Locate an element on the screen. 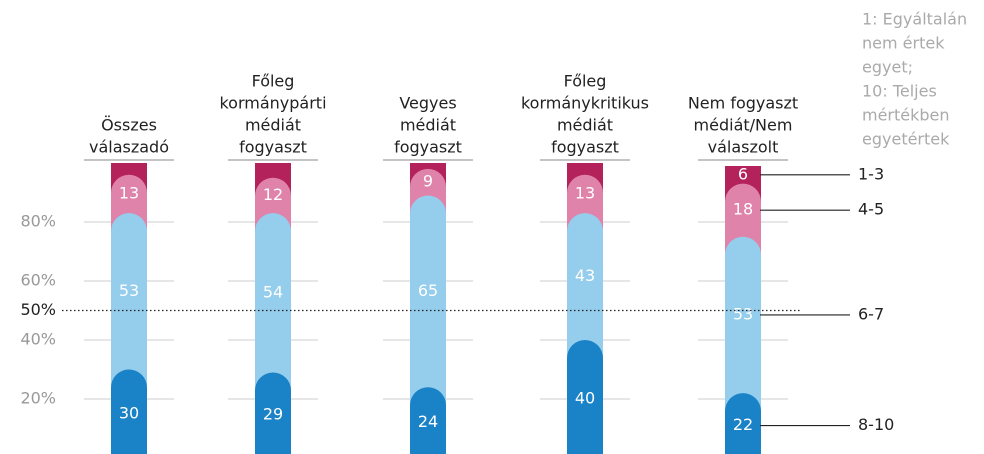 Image resolution: width=984 pixels, height=454 pixels. note: egyetértek is located at coordinates (906, 139).